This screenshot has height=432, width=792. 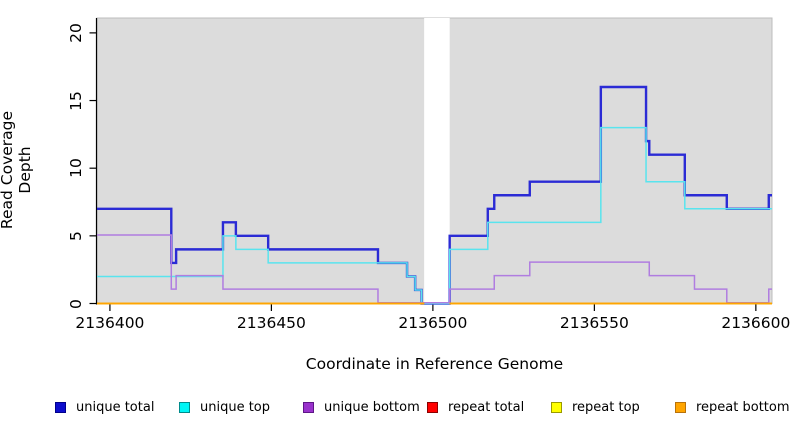 I want to click on legend-item: unique top, so click(x=224, y=407).